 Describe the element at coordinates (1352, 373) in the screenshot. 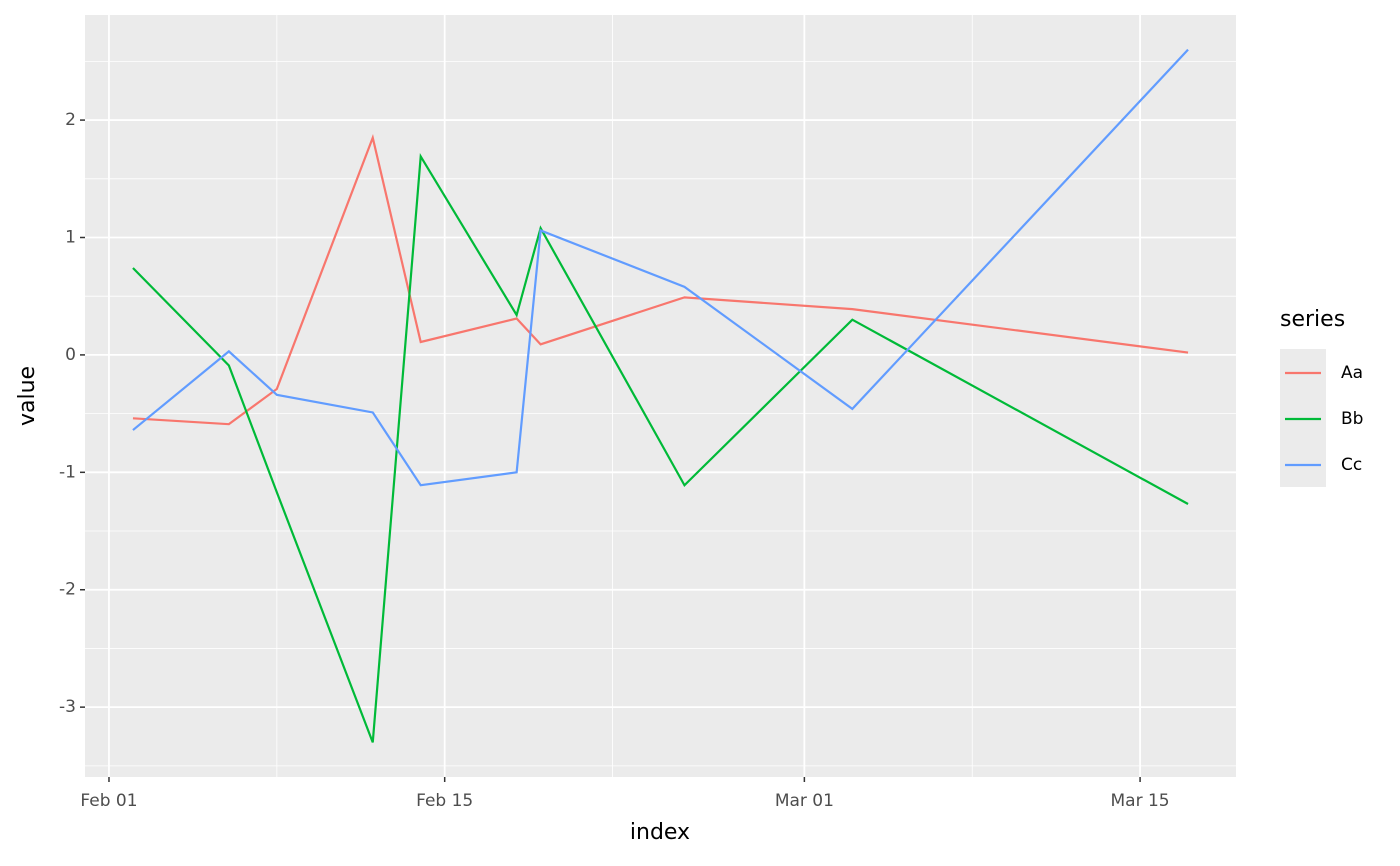

I see `legend-label: Aa` at that location.